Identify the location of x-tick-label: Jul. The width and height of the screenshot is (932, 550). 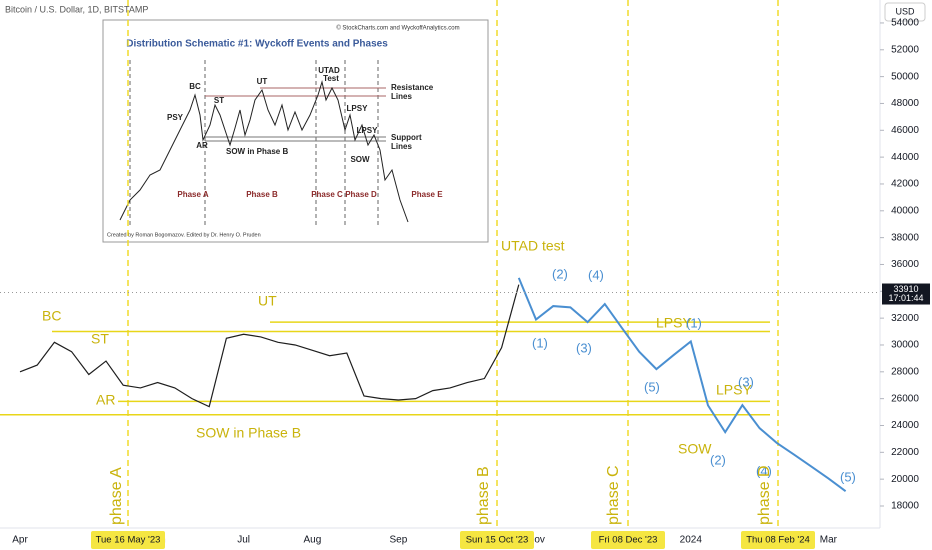
(243, 540).